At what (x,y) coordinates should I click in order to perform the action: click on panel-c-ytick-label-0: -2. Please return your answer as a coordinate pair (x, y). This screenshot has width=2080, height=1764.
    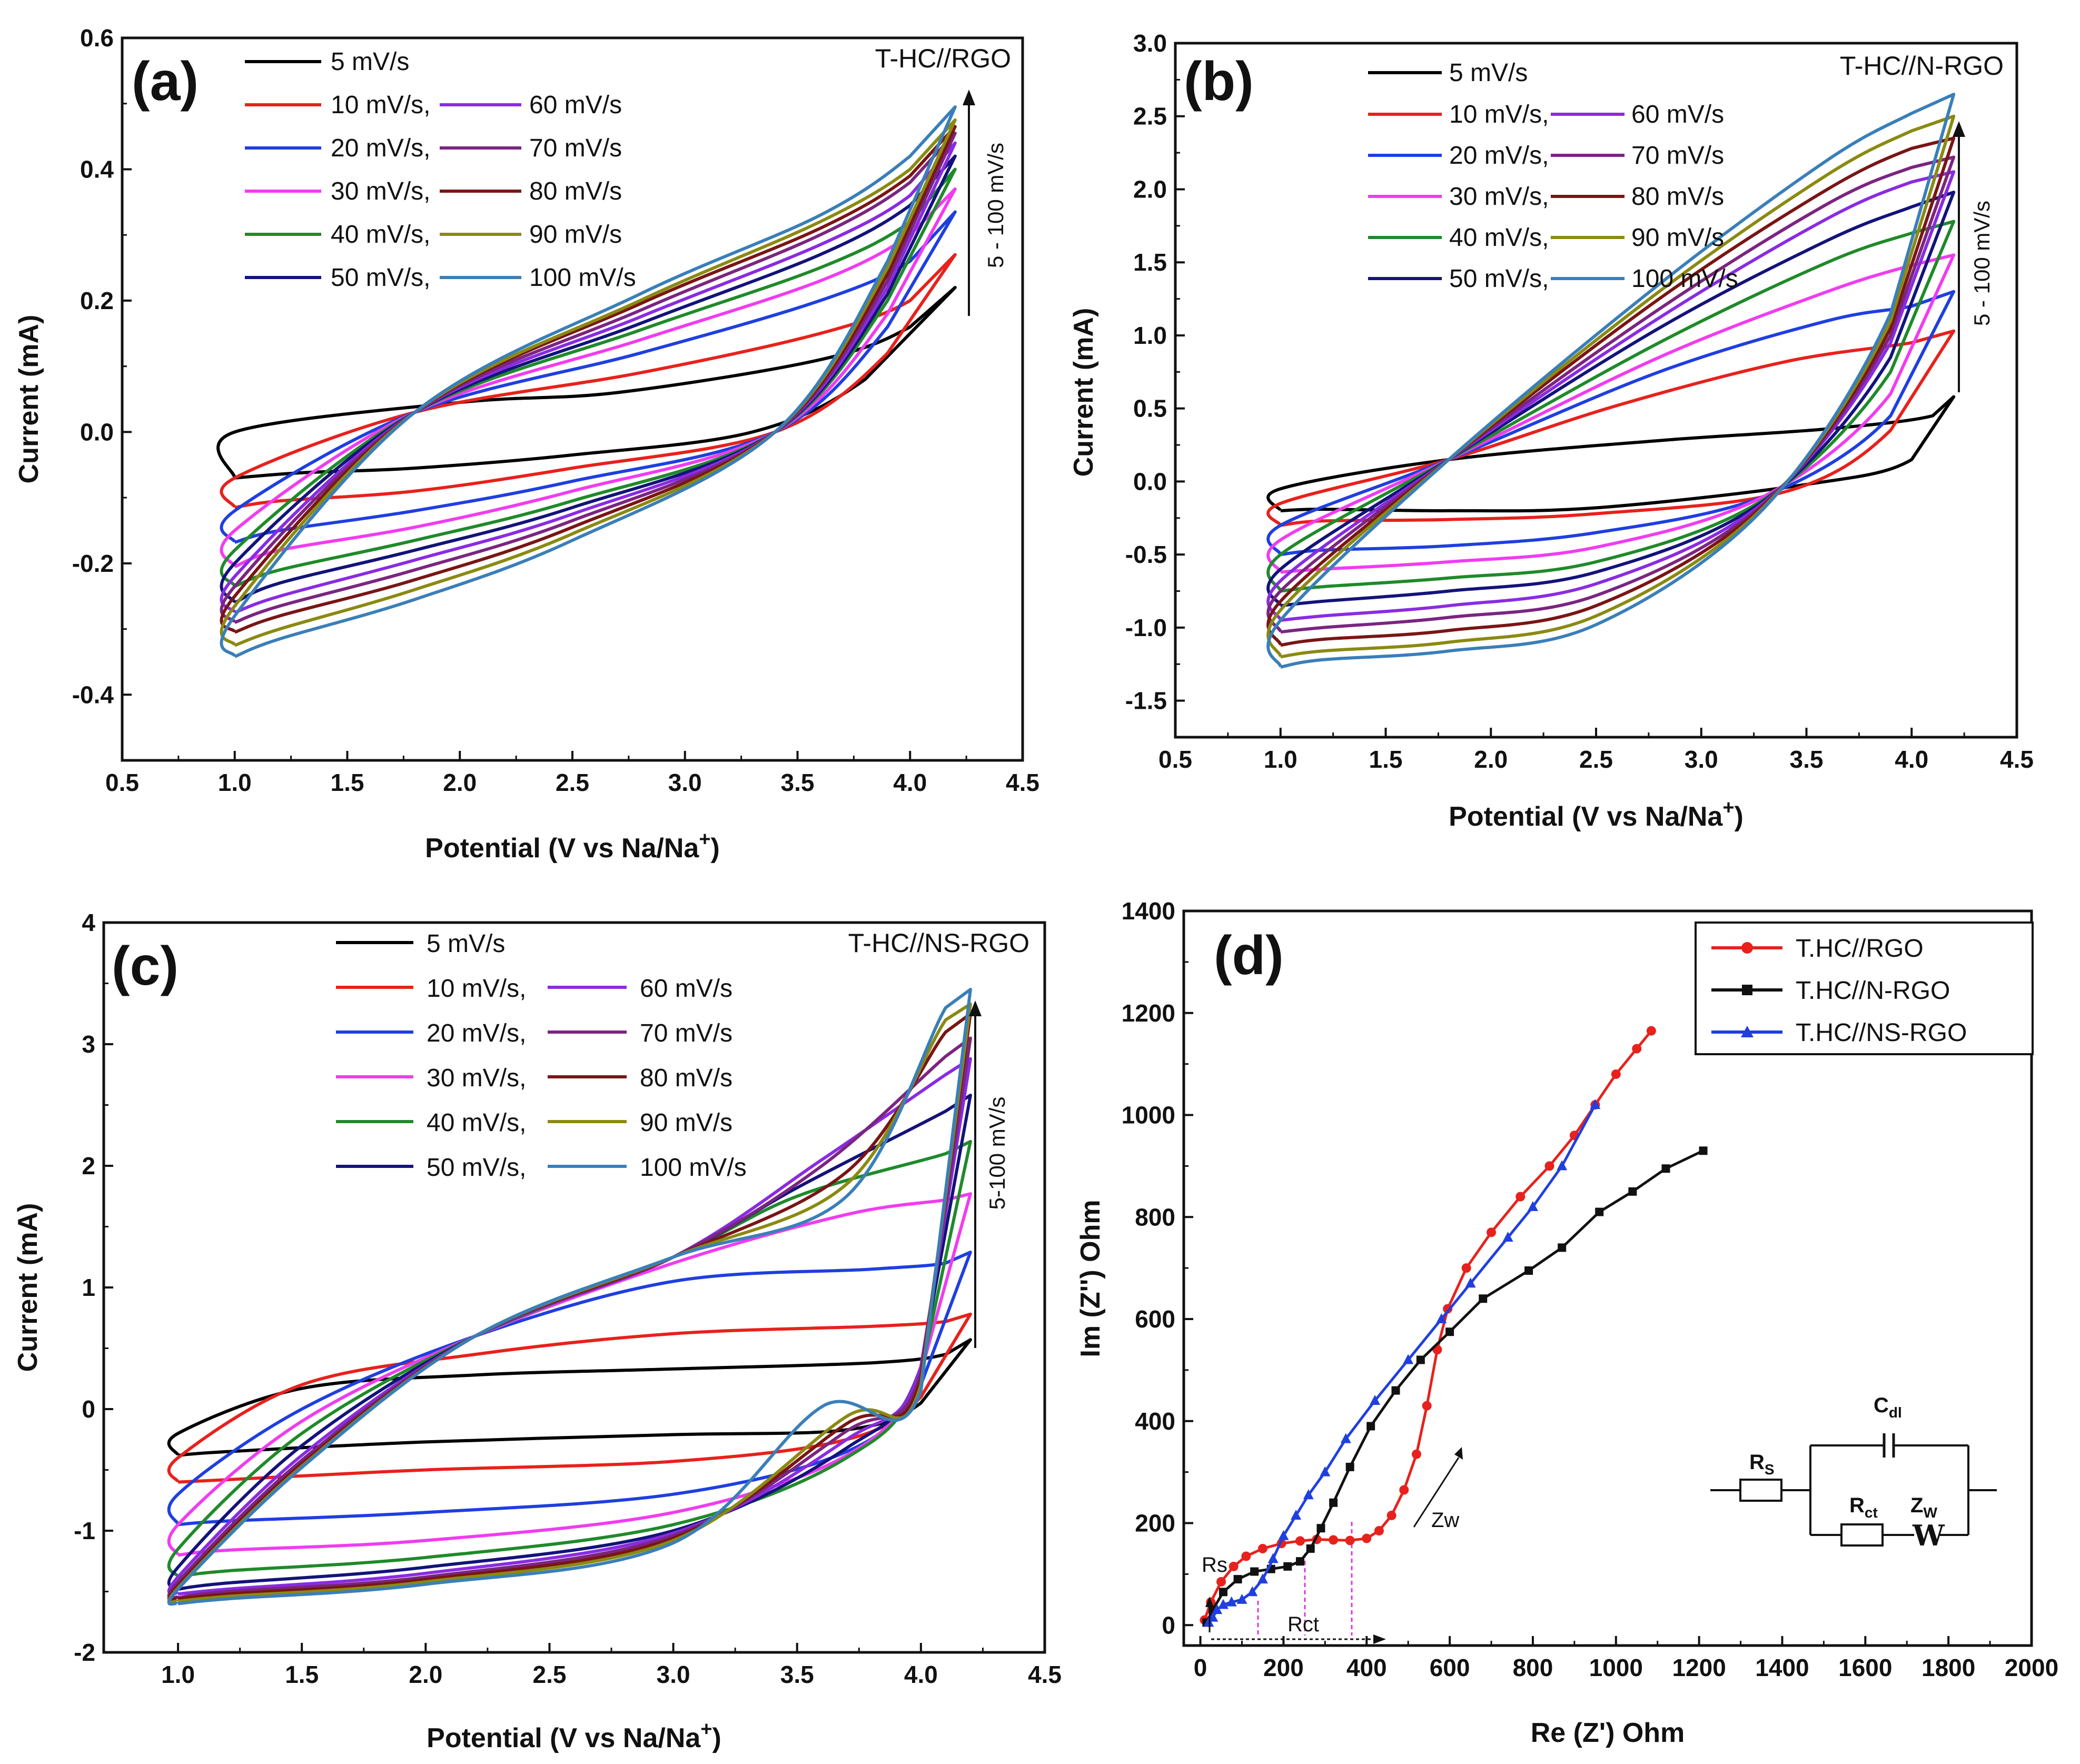
    Looking at the image, I should click on (84, 1652).